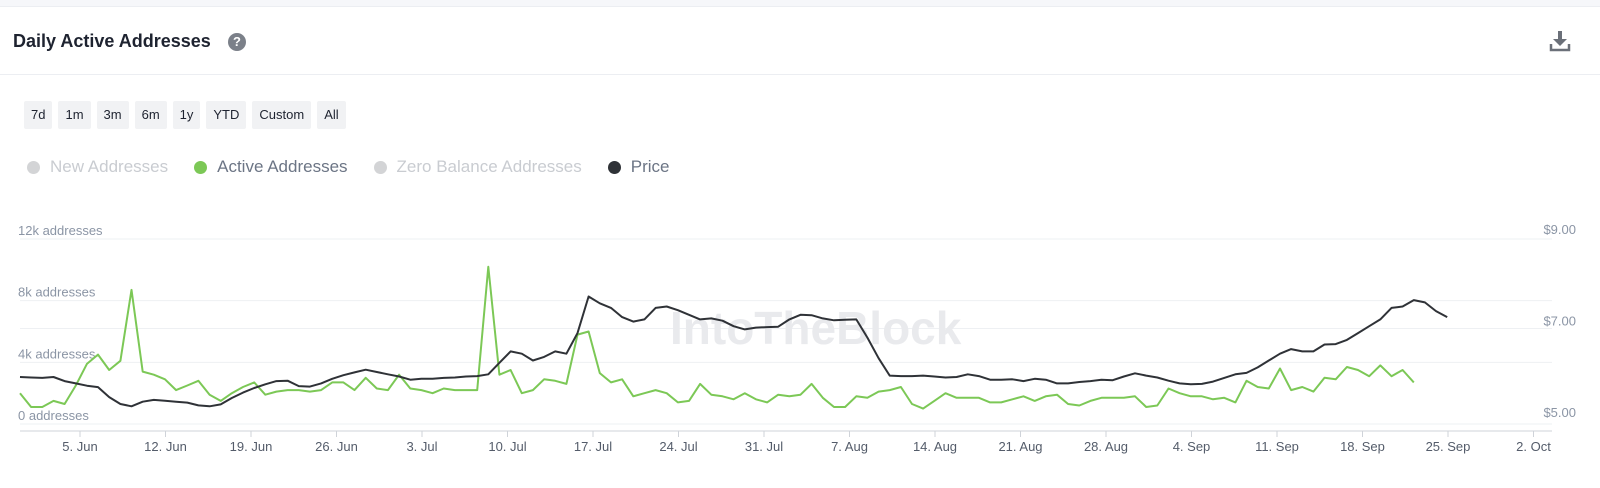  Describe the element at coordinates (331, 115) in the screenshot. I see `range-all-button: All` at that location.